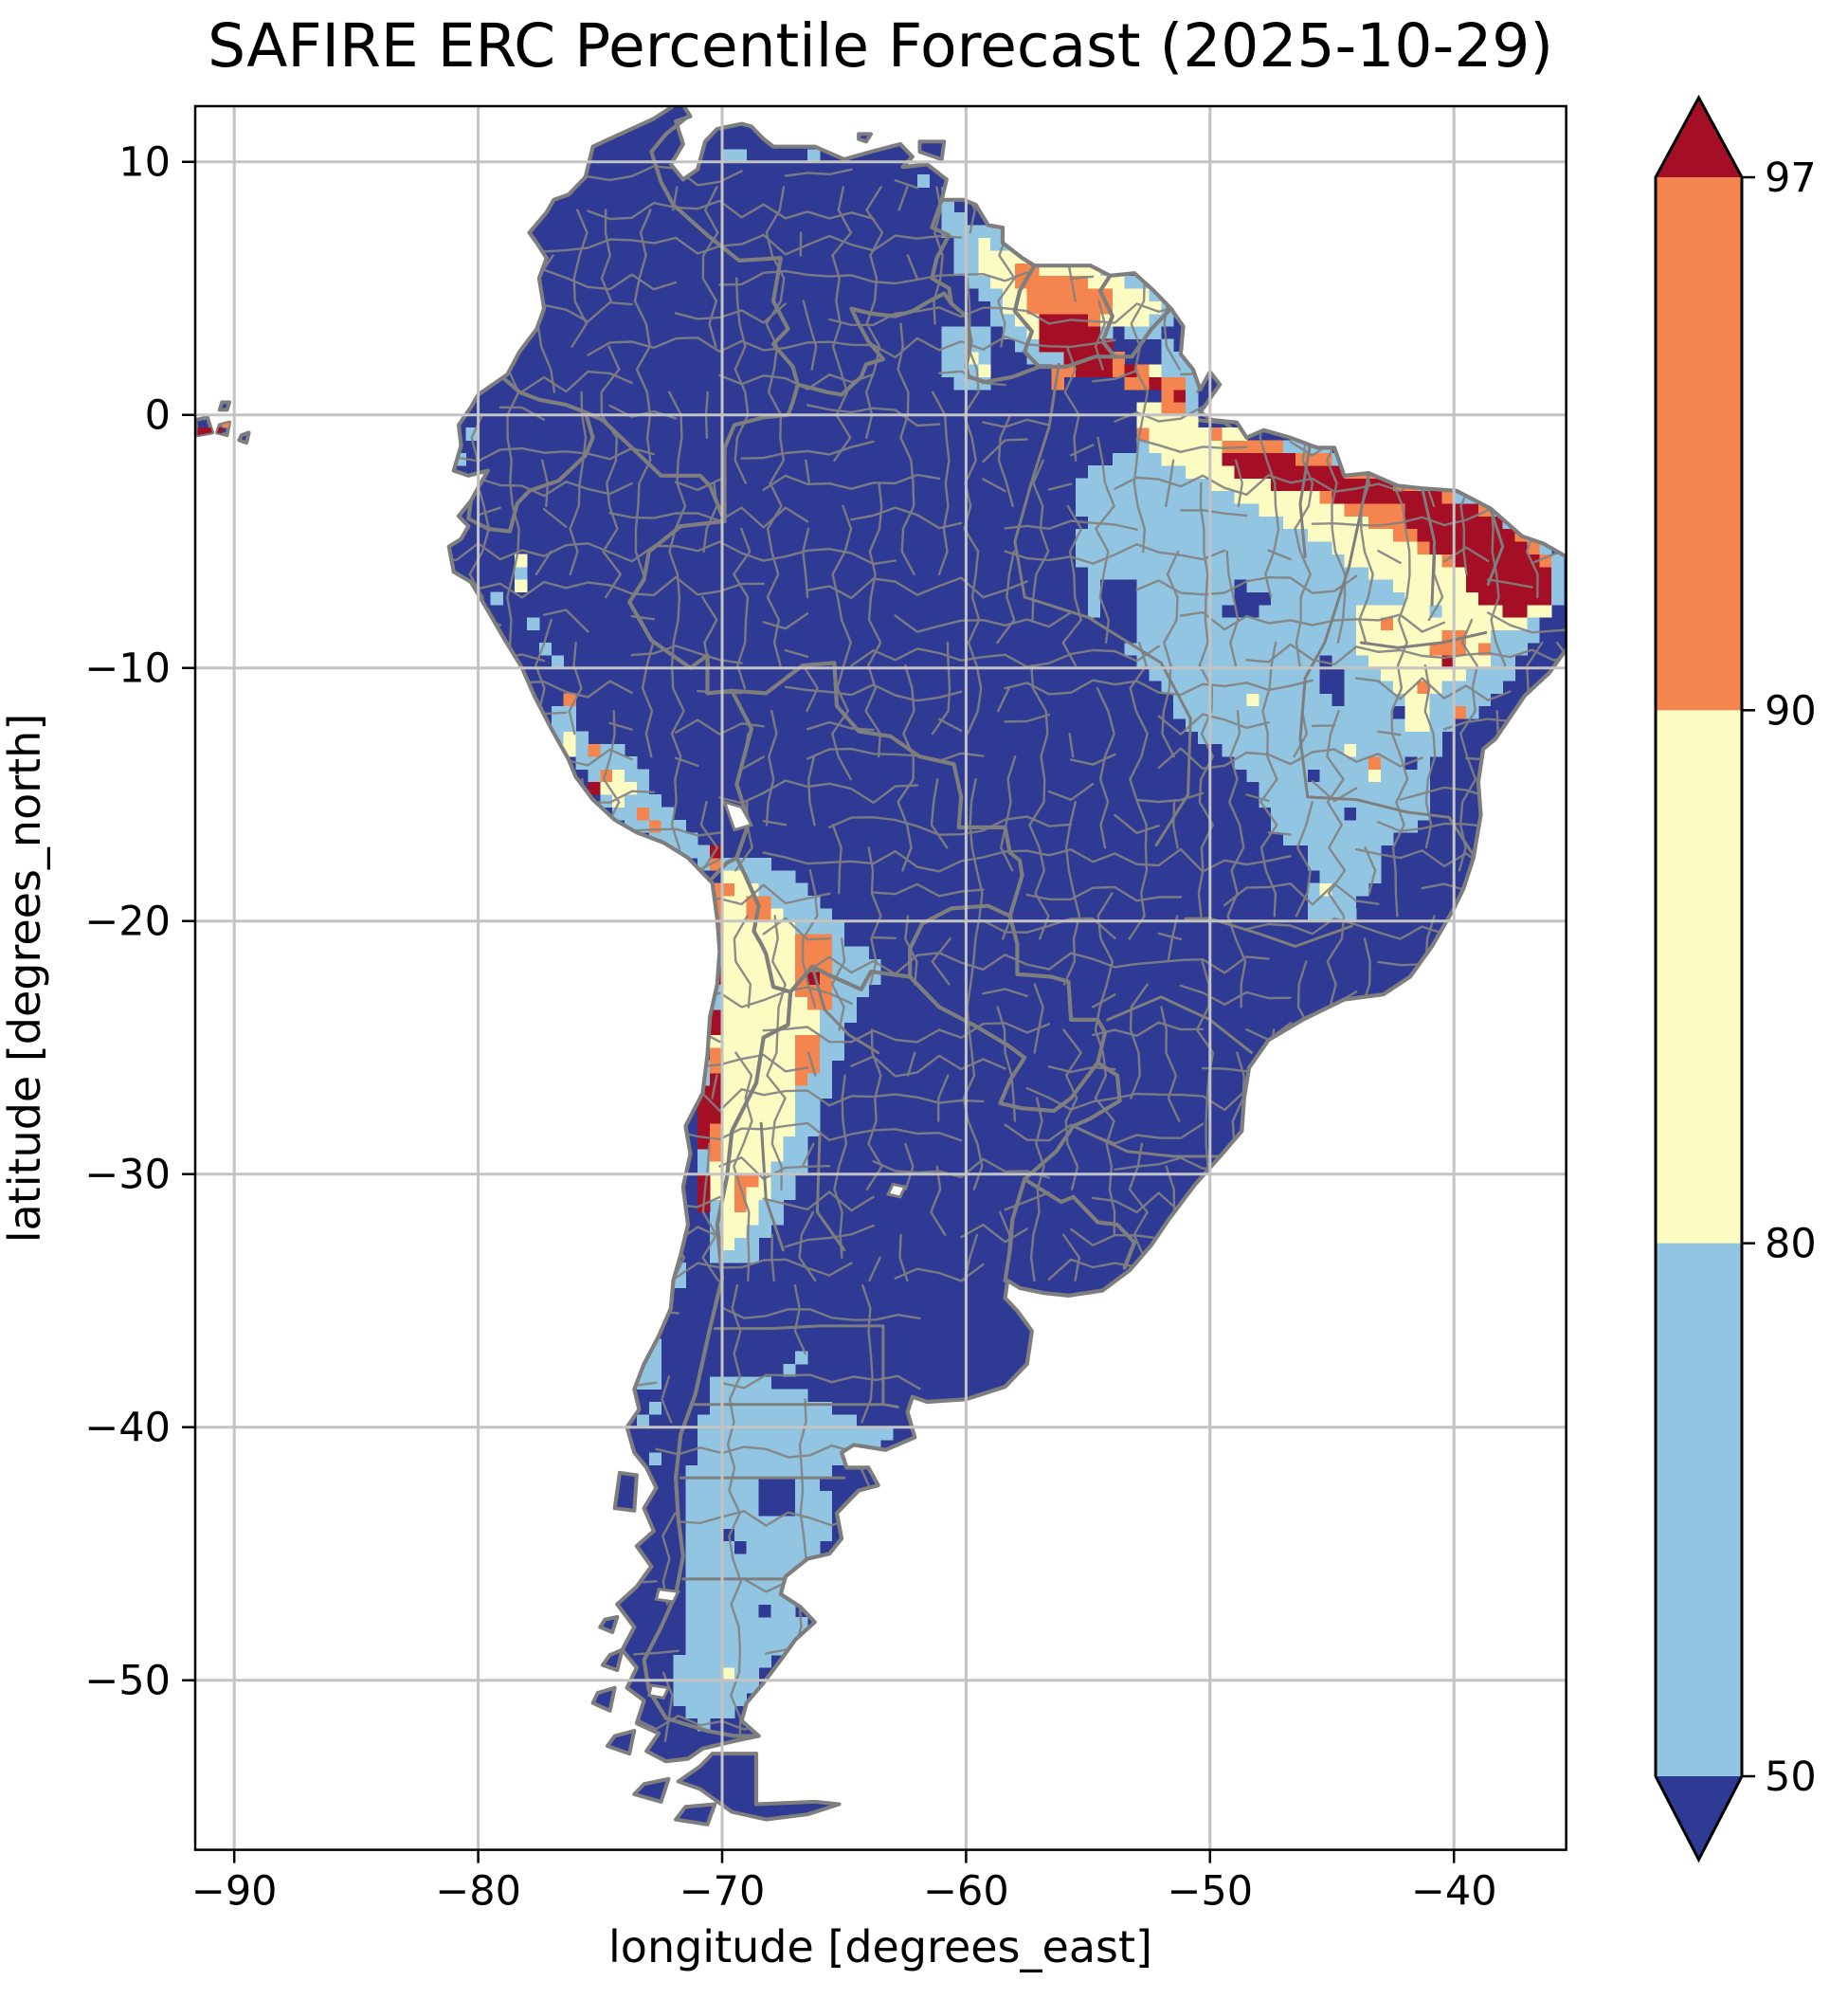 This screenshot has height=1999, width=1848. Describe the element at coordinates (844, 1883) in the screenshot. I see `x-axis: −90 −80 −70 −60 −50 −40` at that location.